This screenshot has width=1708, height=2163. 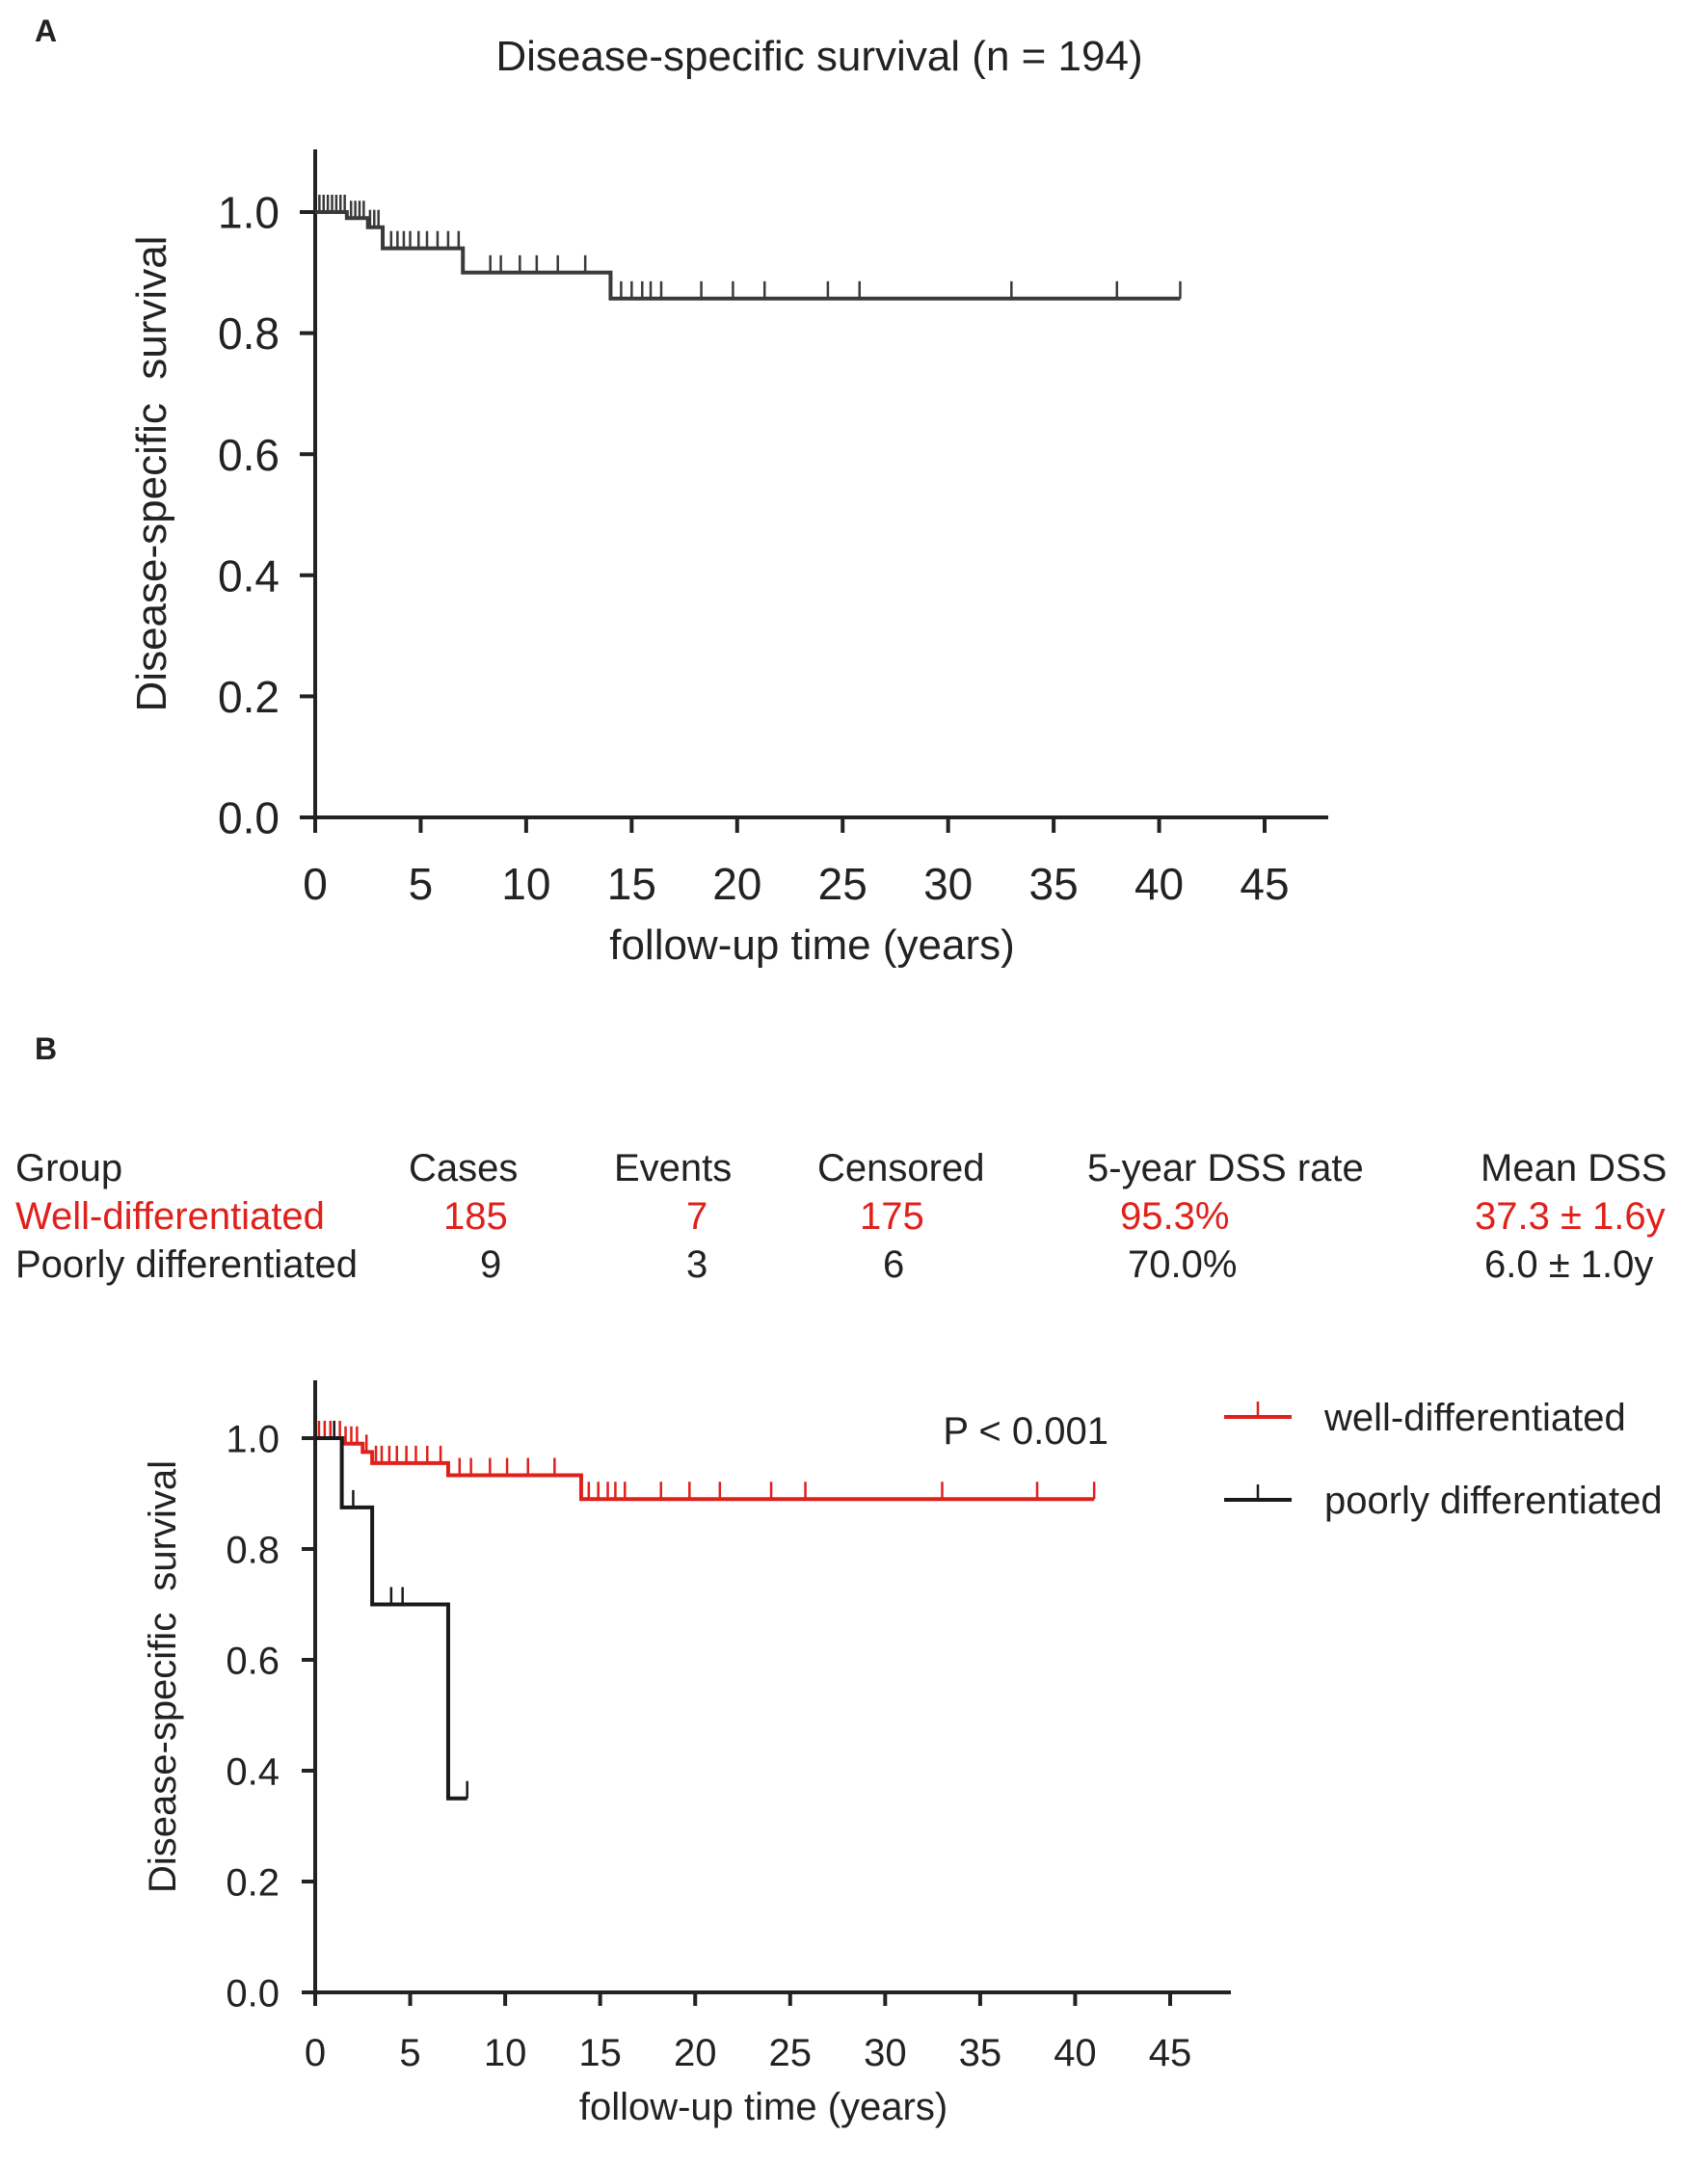 I want to click on chart-a-x-tick-label: 5, so click(x=421, y=884).